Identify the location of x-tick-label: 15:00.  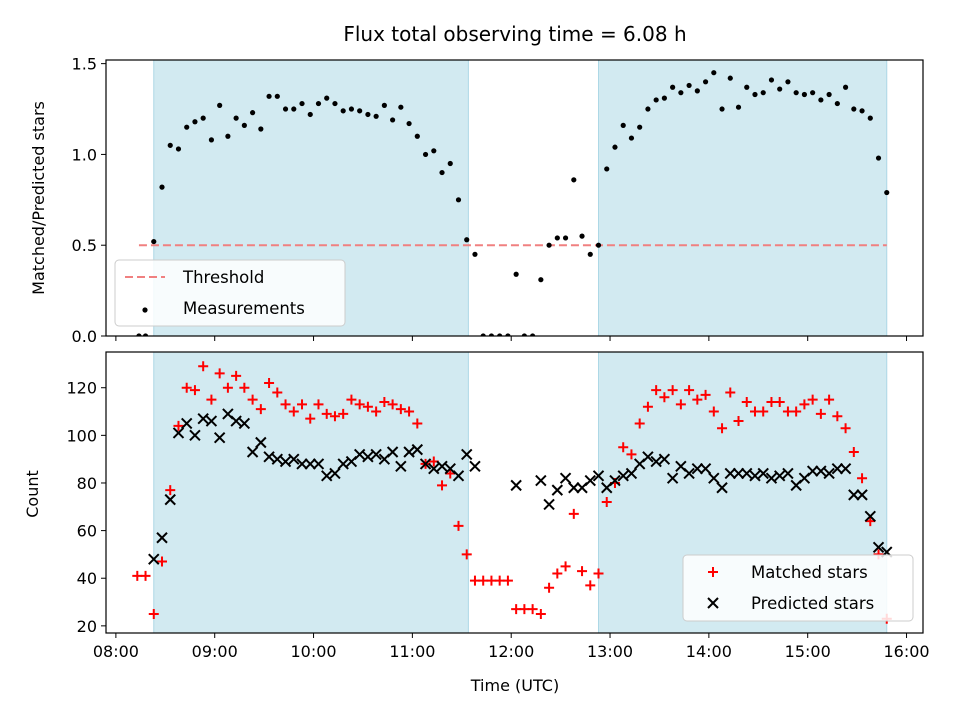
(808, 651).